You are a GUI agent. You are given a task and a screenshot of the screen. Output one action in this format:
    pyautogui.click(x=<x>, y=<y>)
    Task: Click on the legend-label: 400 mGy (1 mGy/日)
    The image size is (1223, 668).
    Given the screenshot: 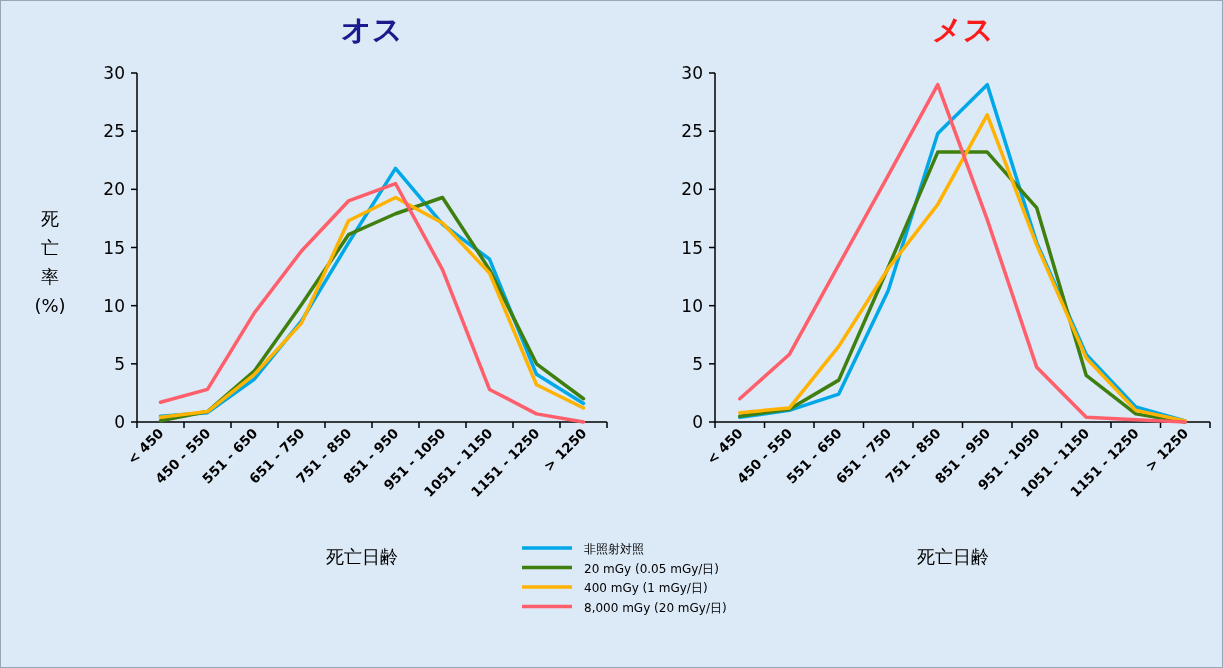 What is the action you would take?
    pyautogui.click(x=646, y=588)
    